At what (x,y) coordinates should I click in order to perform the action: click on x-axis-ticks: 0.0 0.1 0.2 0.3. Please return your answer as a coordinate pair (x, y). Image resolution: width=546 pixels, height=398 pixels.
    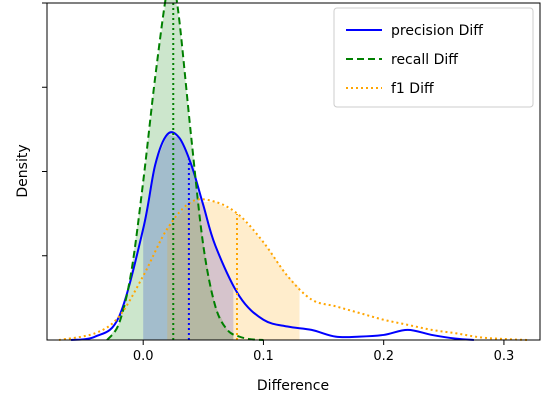
    Looking at the image, I should click on (323, 352).